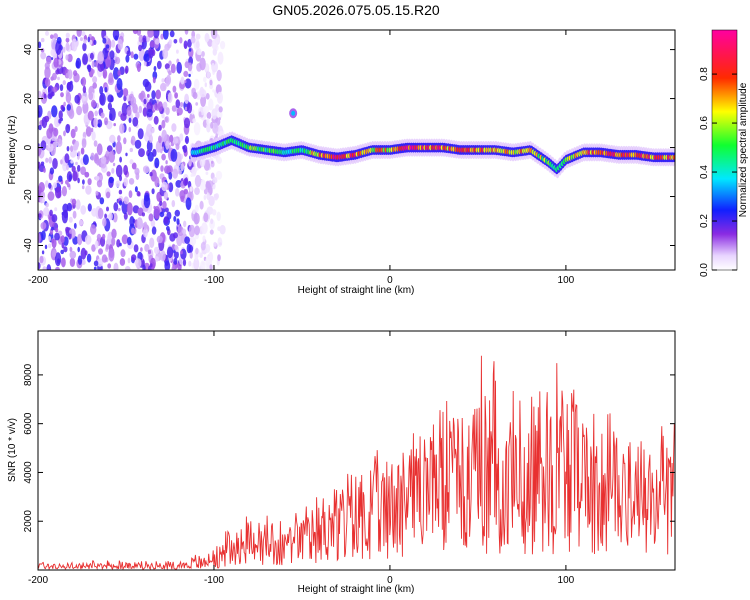 The width and height of the screenshot is (750, 600). Describe the element at coordinates (390, 580) in the screenshot. I see `snr-x-tick-label: 0` at that location.